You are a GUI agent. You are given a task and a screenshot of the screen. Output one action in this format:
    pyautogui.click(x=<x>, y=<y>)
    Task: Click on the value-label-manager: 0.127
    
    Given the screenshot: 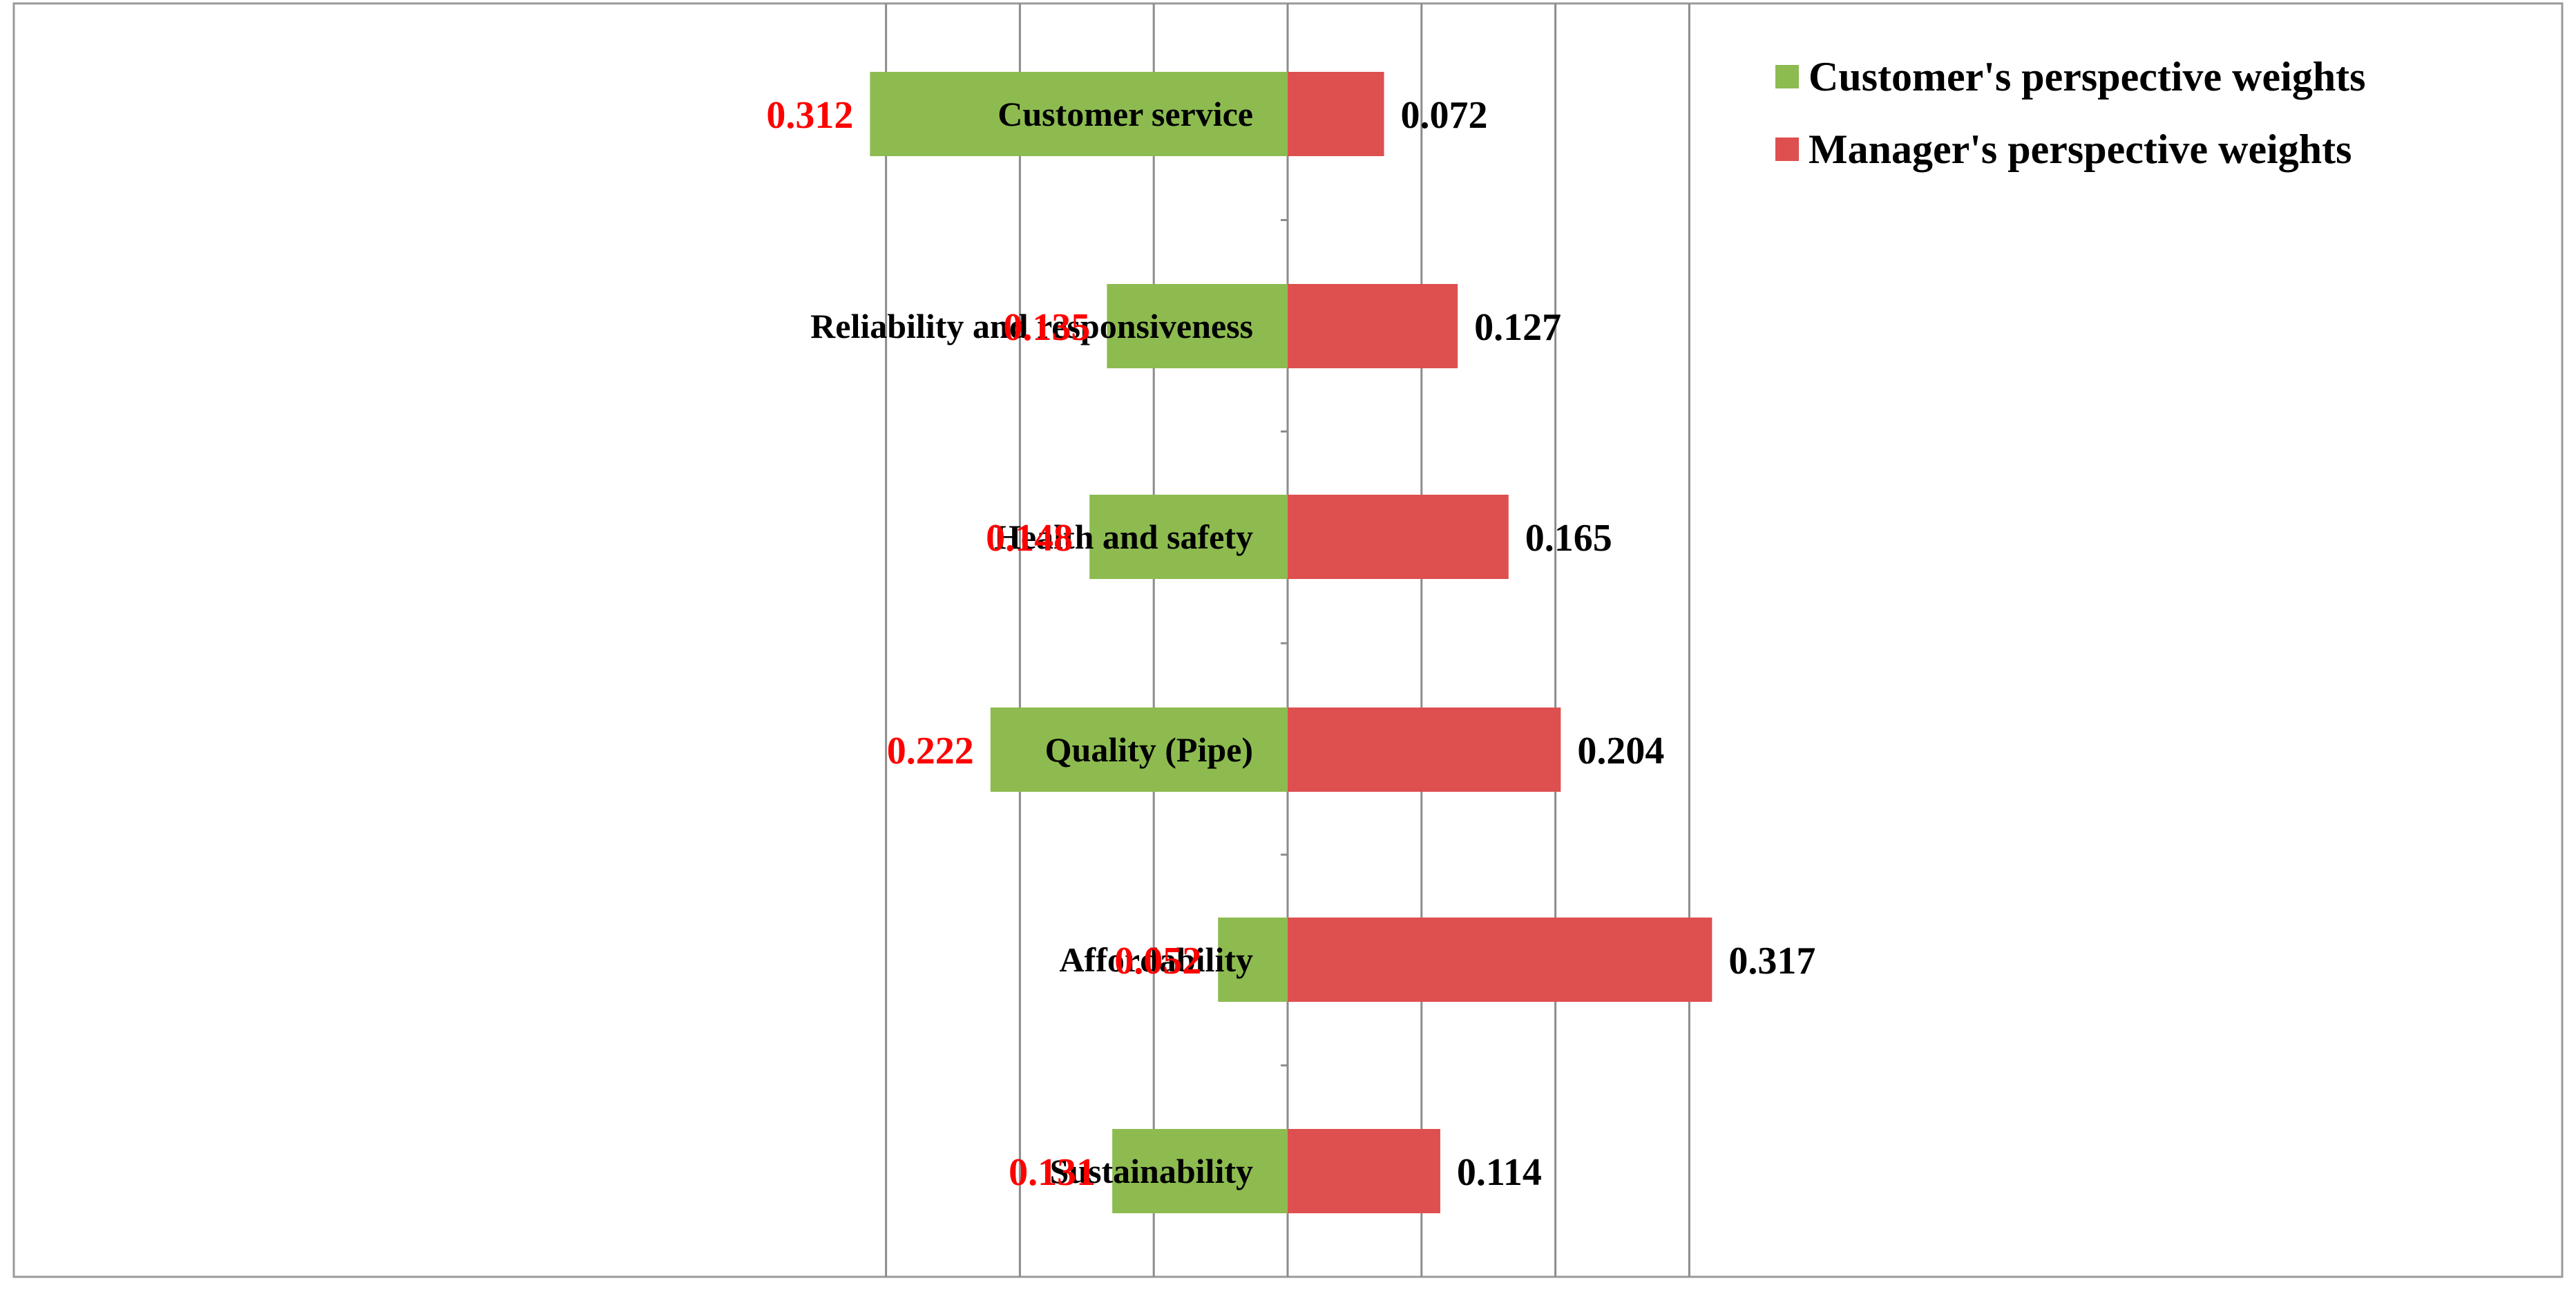 What is the action you would take?
    pyautogui.click(x=1517, y=327)
    